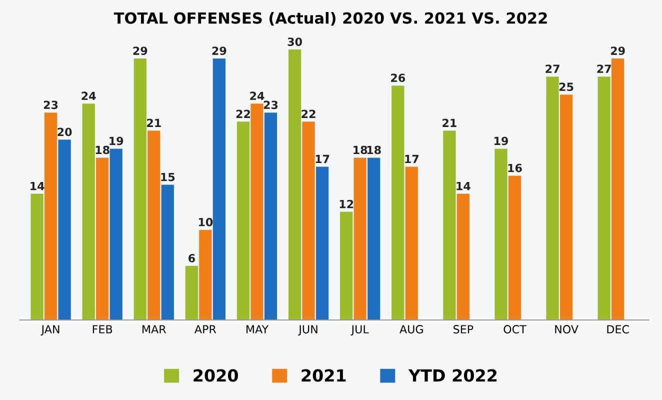 This screenshot has width=662, height=400. I want to click on data-label: 15, so click(168, 177).